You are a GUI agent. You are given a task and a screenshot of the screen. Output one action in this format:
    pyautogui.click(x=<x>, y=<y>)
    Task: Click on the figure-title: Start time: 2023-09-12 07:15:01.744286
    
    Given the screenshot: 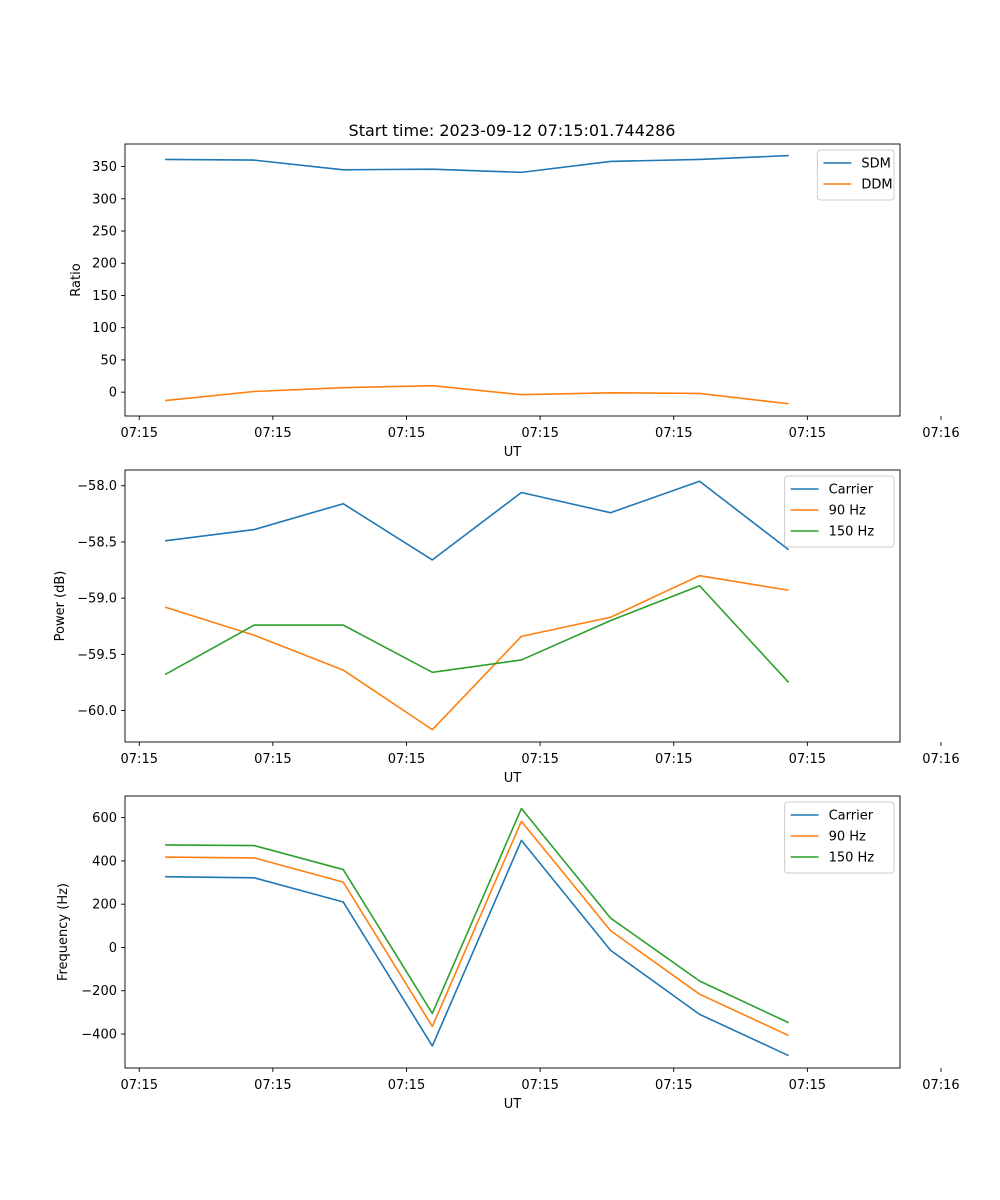 What is the action you would take?
    pyautogui.click(x=512, y=130)
    